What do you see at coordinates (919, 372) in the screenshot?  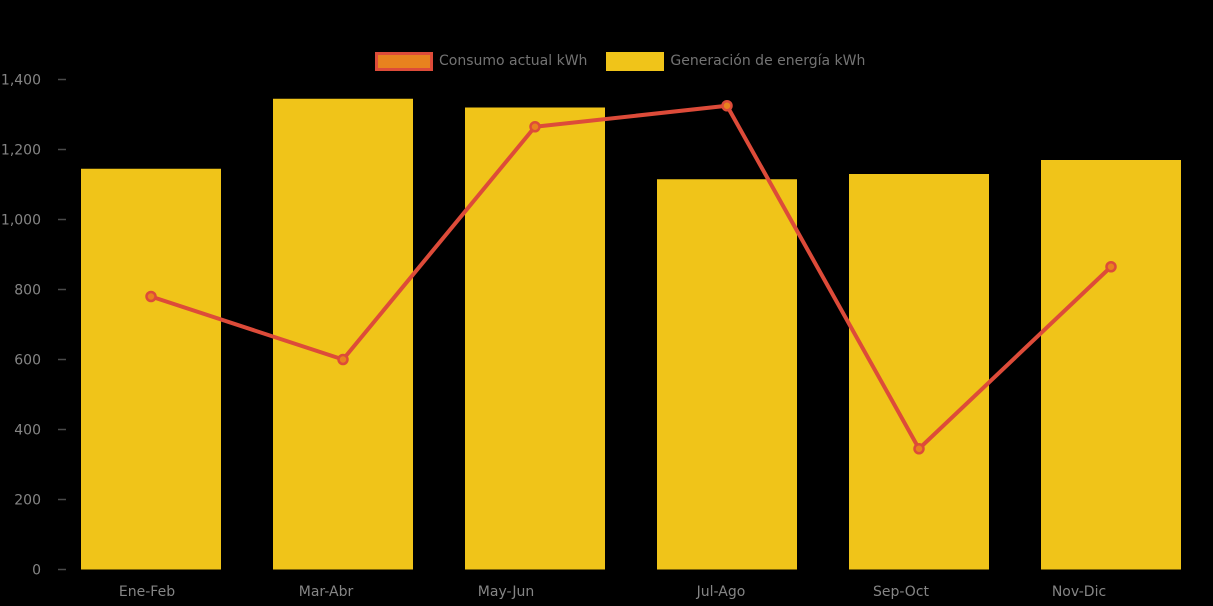 I see `bar-sep-oct` at bounding box center [919, 372].